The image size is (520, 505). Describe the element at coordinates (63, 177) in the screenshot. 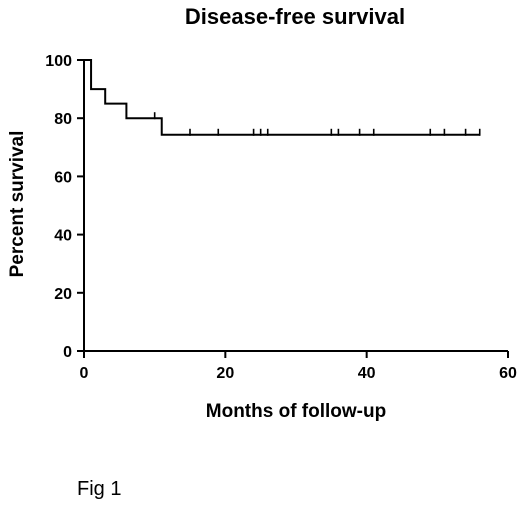

I see `y-tick-label: 60` at that location.